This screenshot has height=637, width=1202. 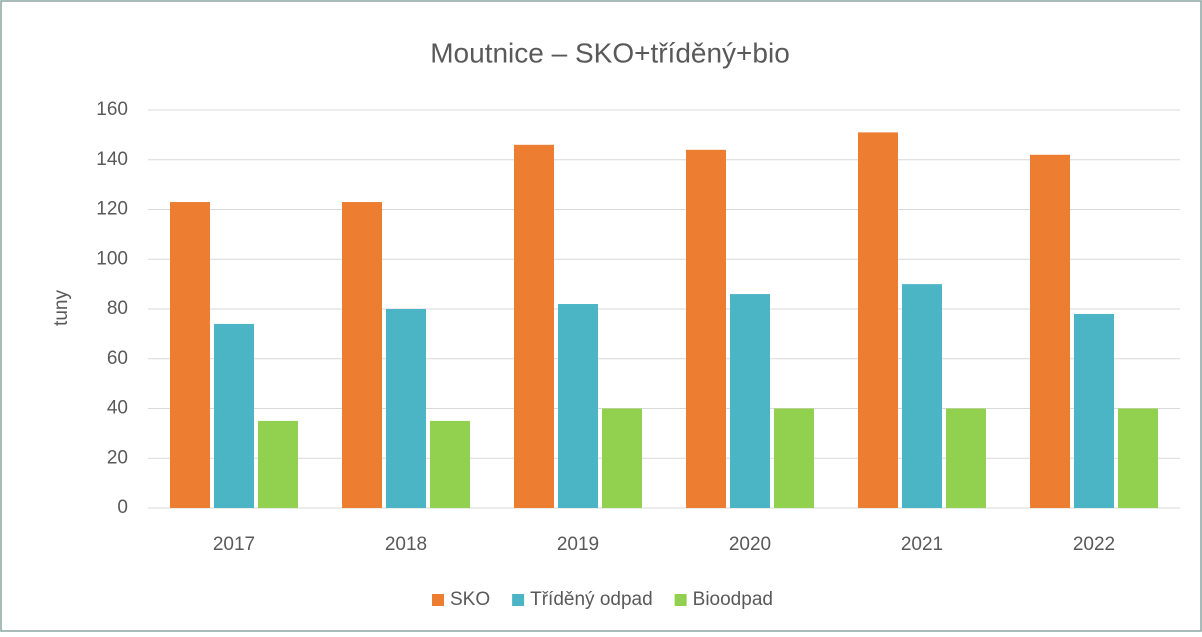 I want to click on y-tick-label: 160, so click(x=112, y=109).